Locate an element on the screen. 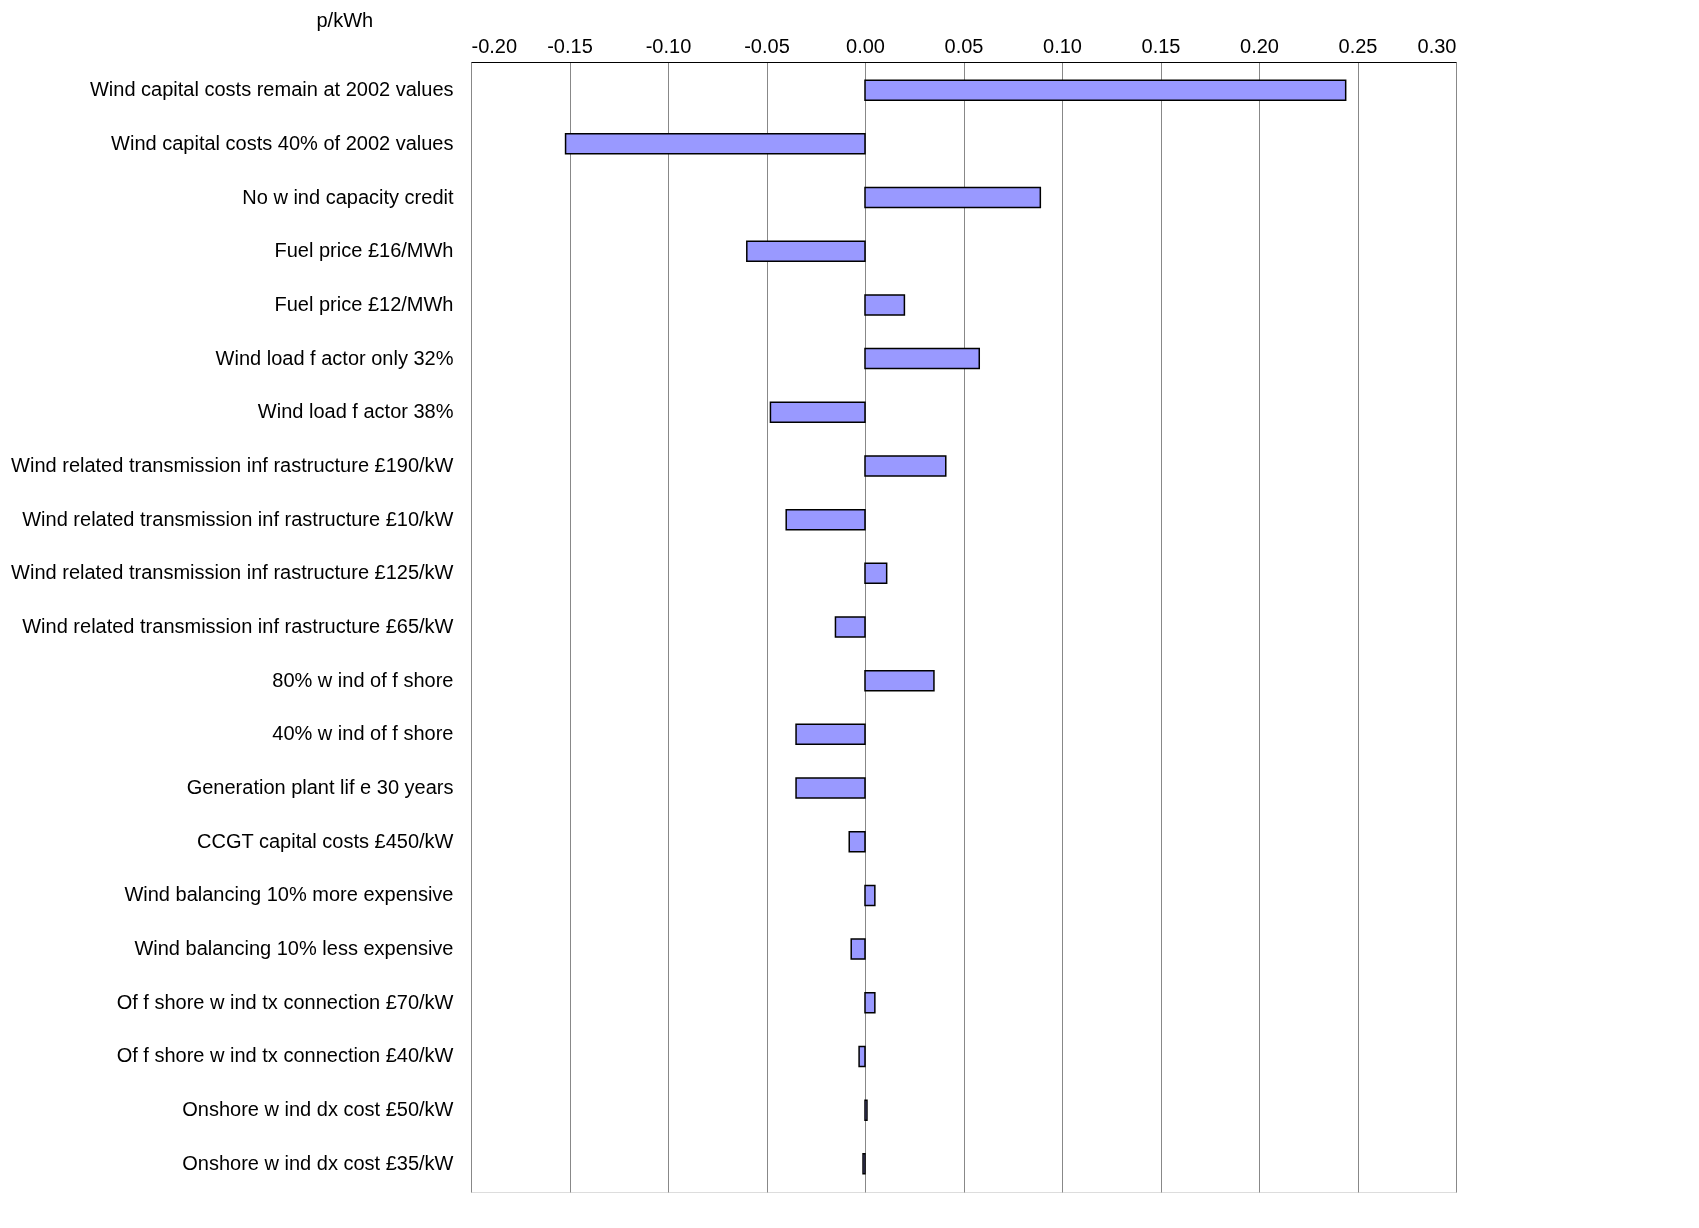 The height and width of the screenshot is (1228, 1699). x-tick-label: 0.10 is located at coordinates (1062, 45).